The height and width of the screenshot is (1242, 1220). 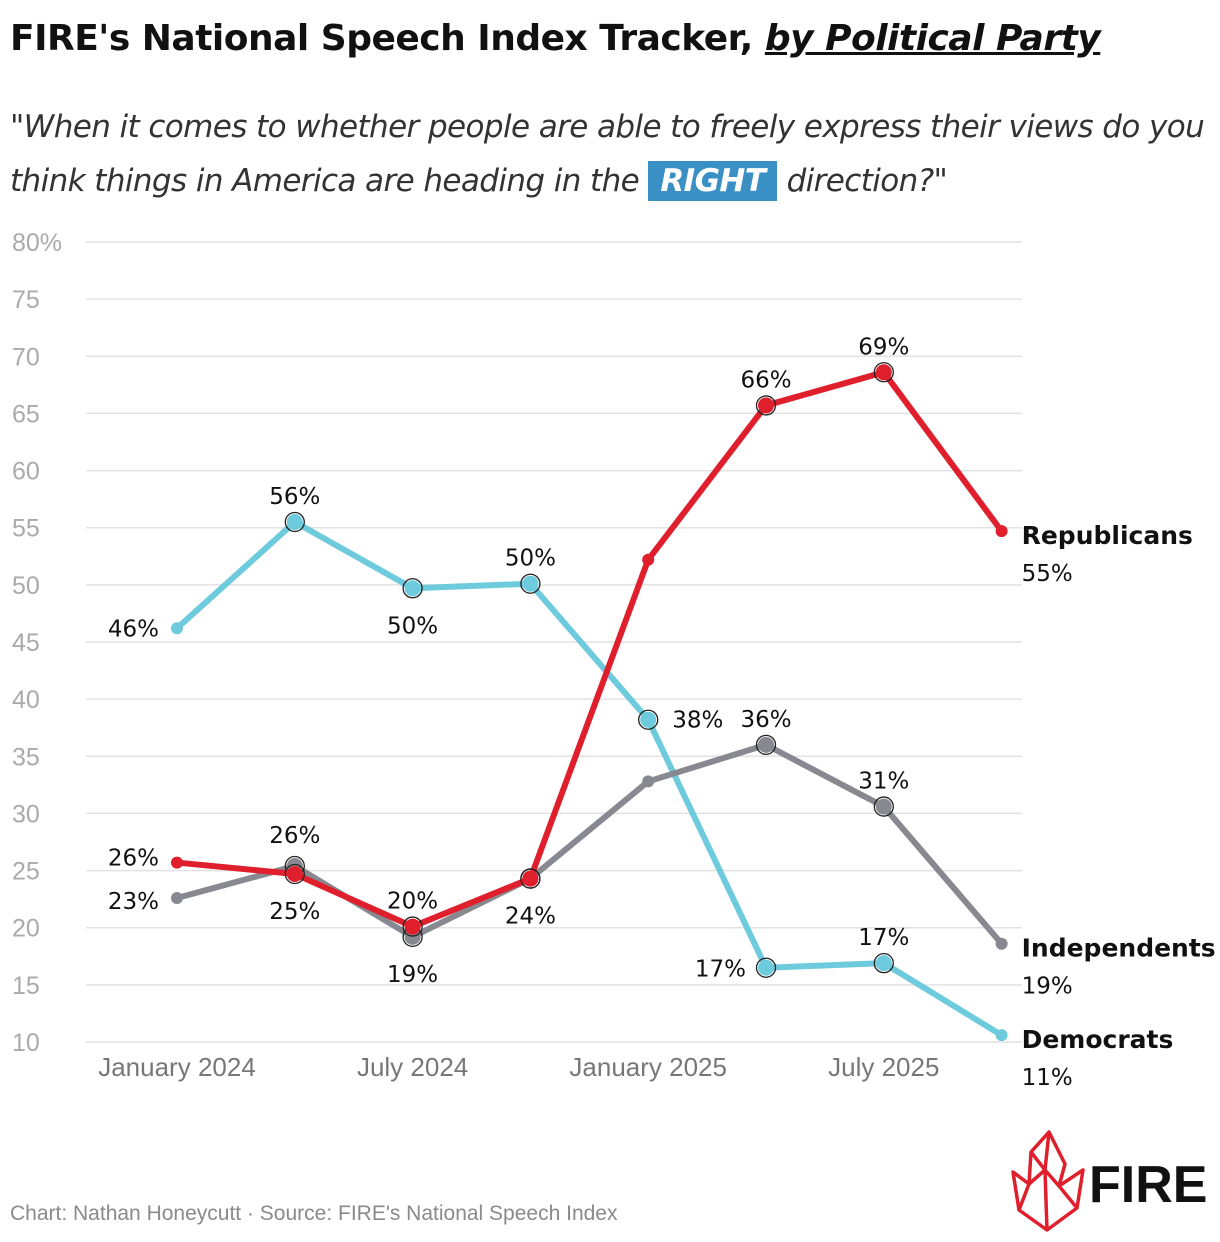 I want to click on y-tick-label: 35, so click(x=26, y=757).